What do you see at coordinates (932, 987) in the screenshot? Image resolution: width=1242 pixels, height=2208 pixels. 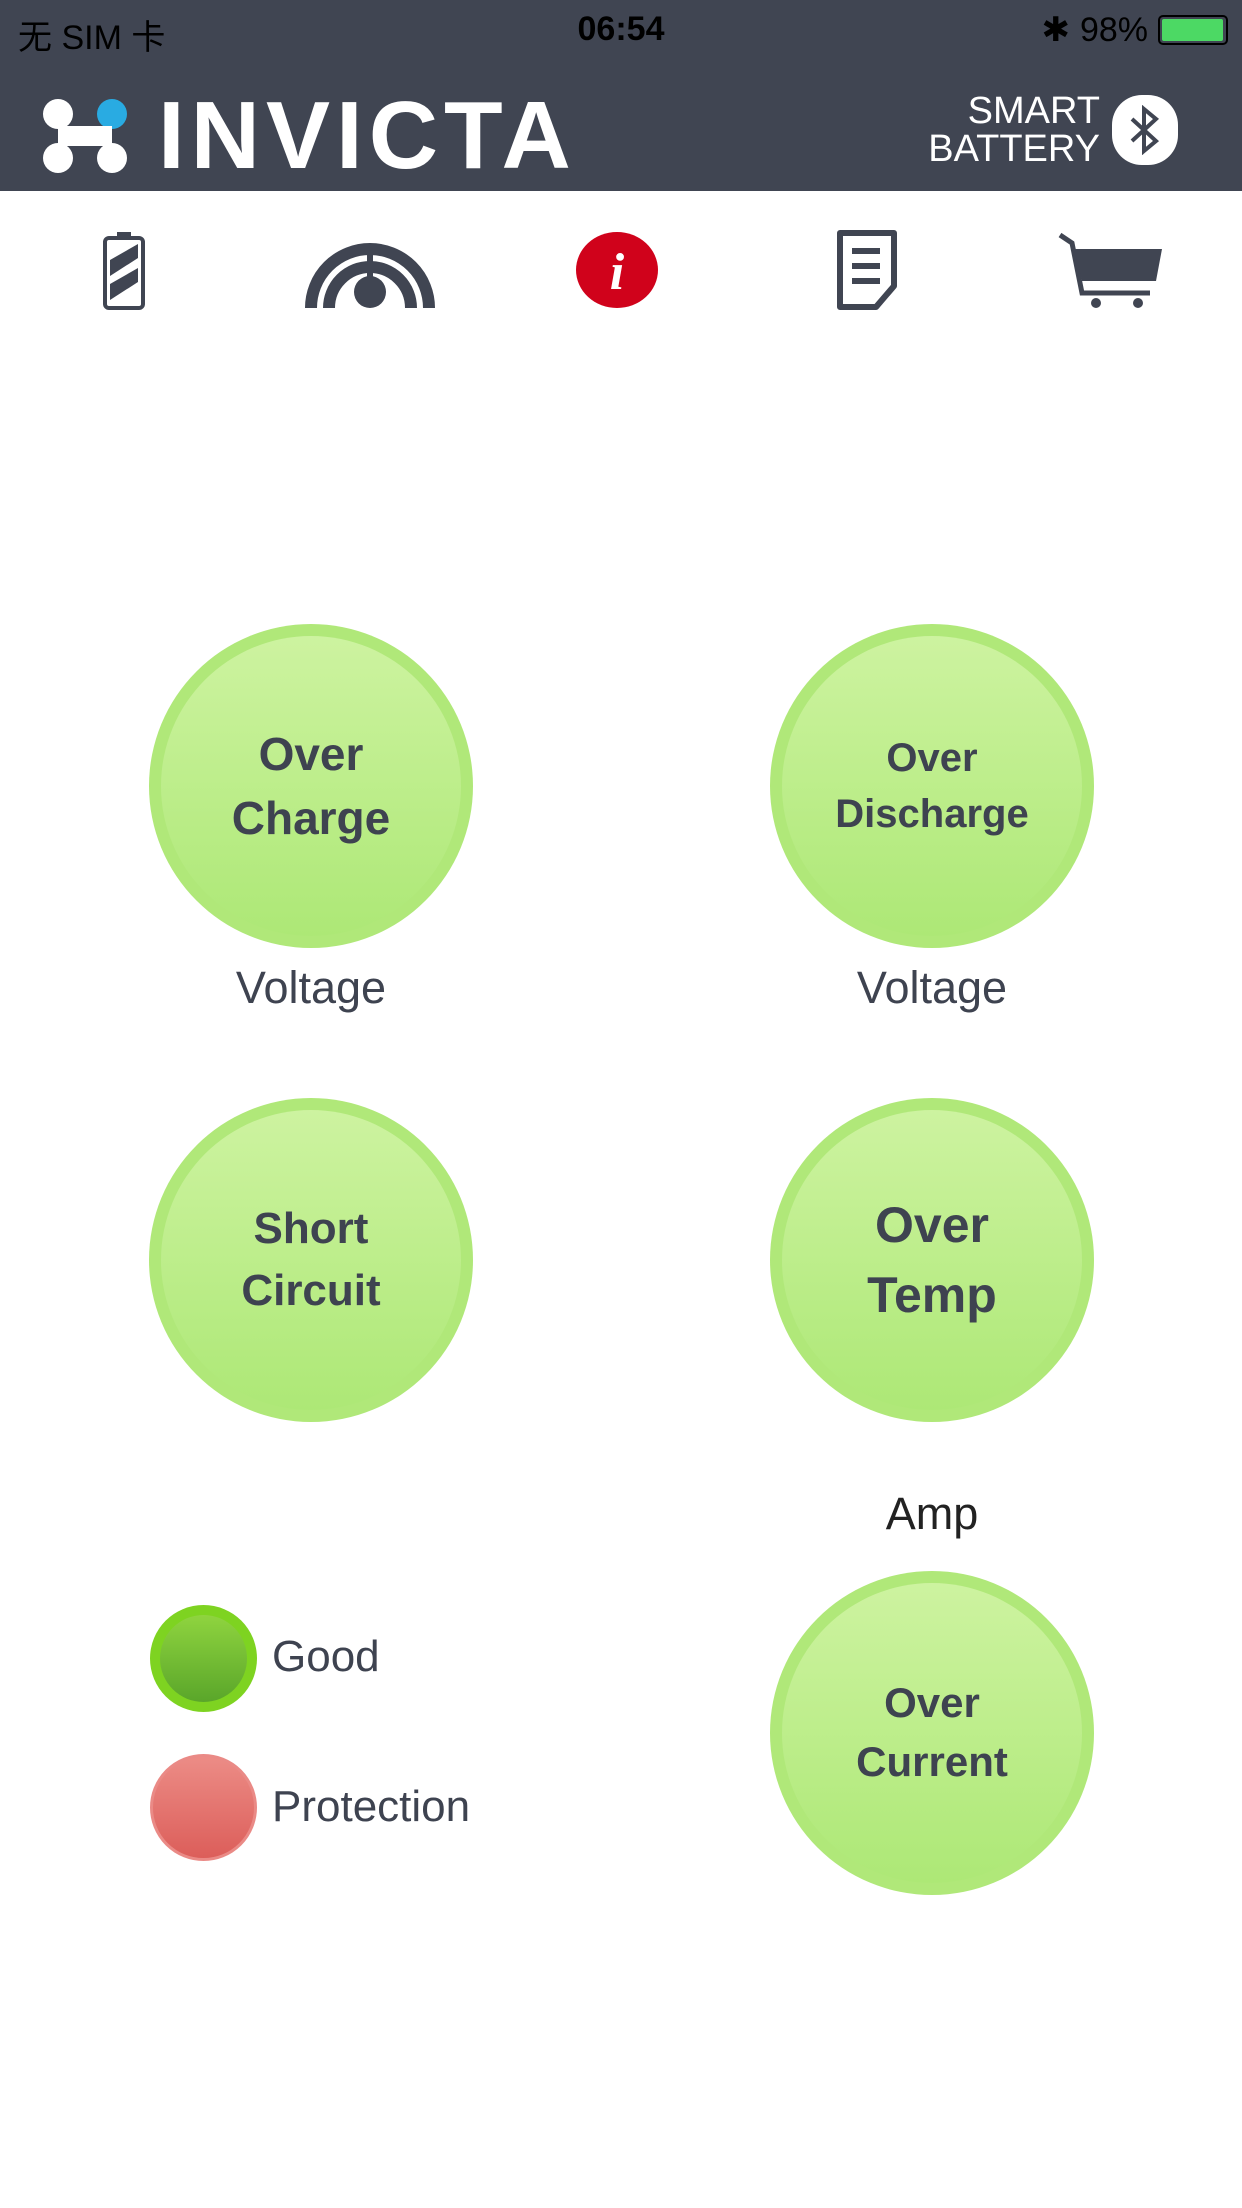 I see `over-discharge-caption: Voltage` at bounding box center [932, 987].